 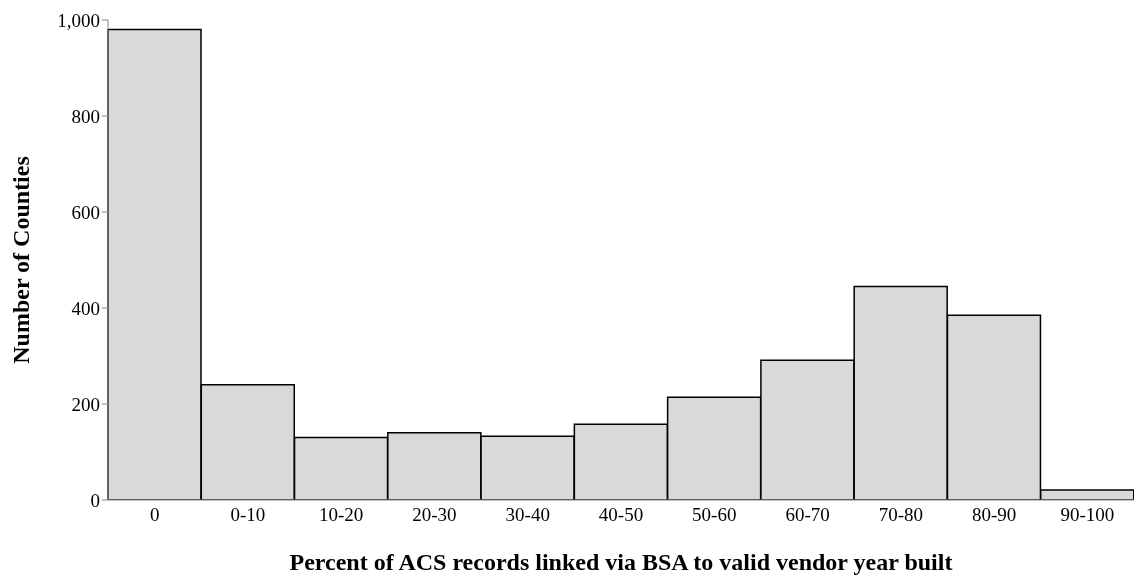 What do you see at coordinates (994, 515) in the screenshot?
I see `x-tick-label: 80-90` at bounding box center [994, 515].